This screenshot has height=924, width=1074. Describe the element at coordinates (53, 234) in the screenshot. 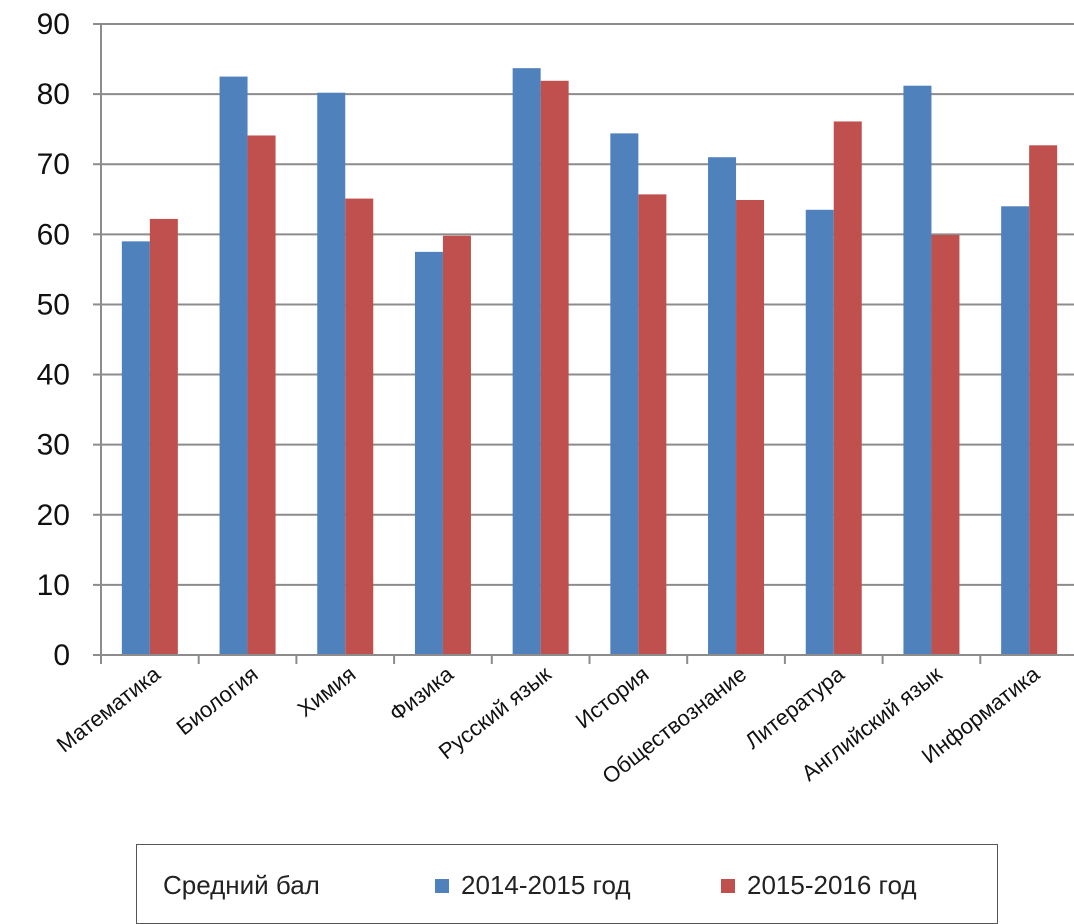

I see `y-tick-label-60: 60` at that location.